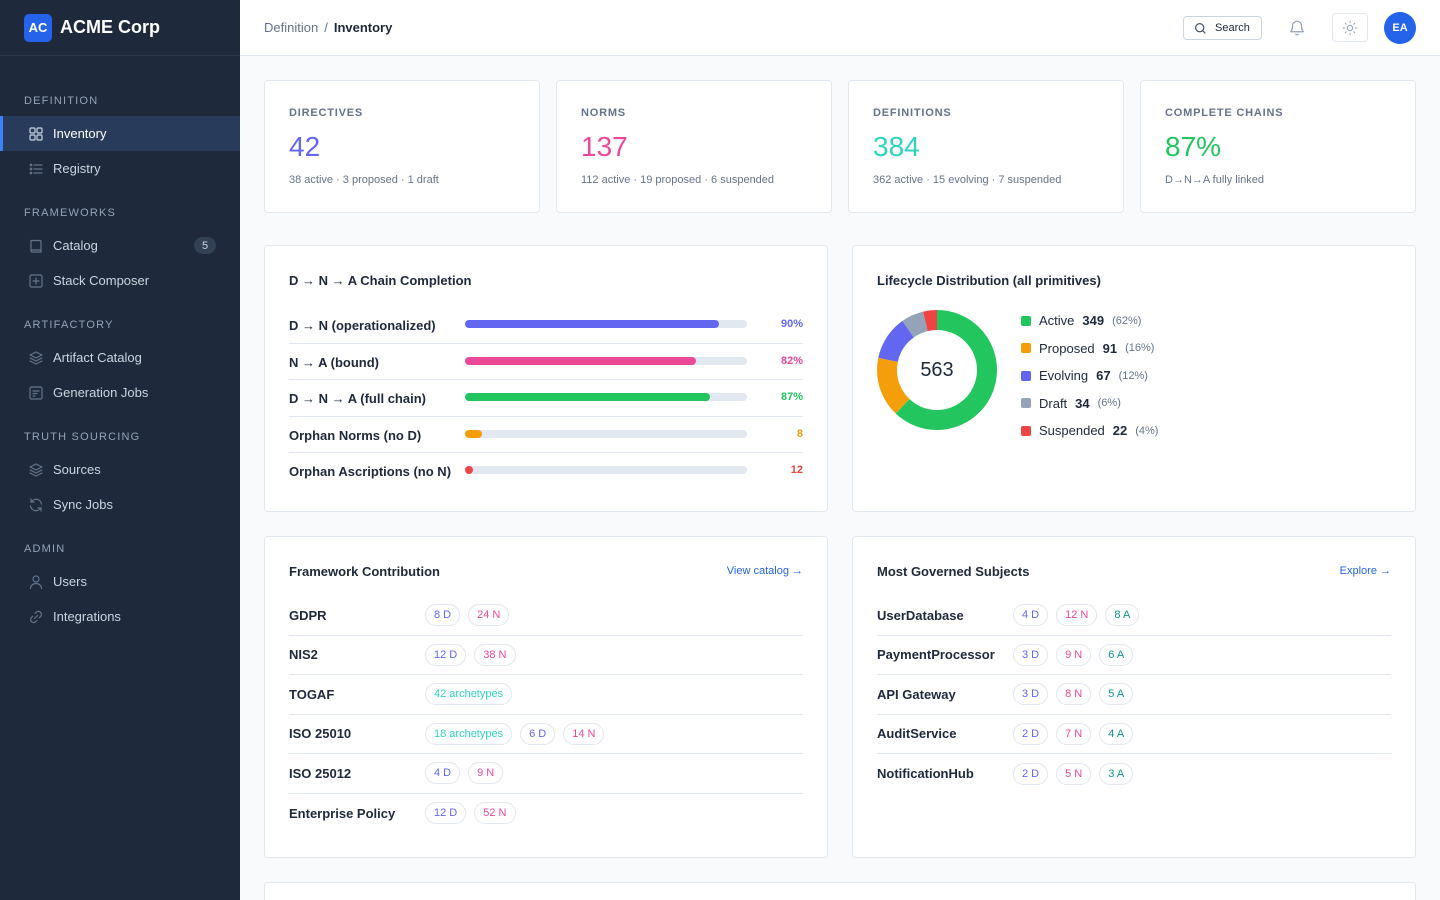  What do you see at coordinates (1400, 28) in the screenshot?
I see `user-avatar: EA` at bounding box center [1400, 28].